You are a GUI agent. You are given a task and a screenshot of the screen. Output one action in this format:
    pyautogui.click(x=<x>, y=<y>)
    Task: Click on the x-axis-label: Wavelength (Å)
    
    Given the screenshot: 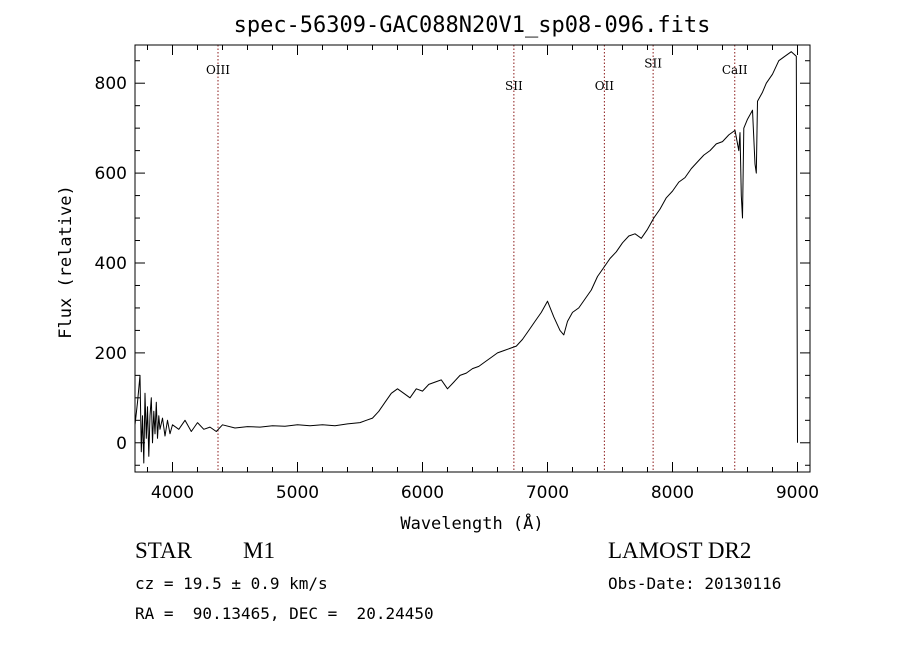 What is the action you would take?
    pyautogui.click(x=471, y=523)
    